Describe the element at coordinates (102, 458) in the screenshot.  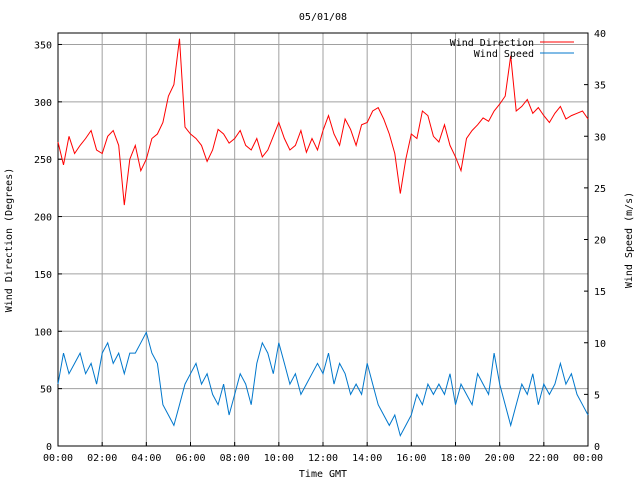
I see `x-tick-label: 02:00` at that location.